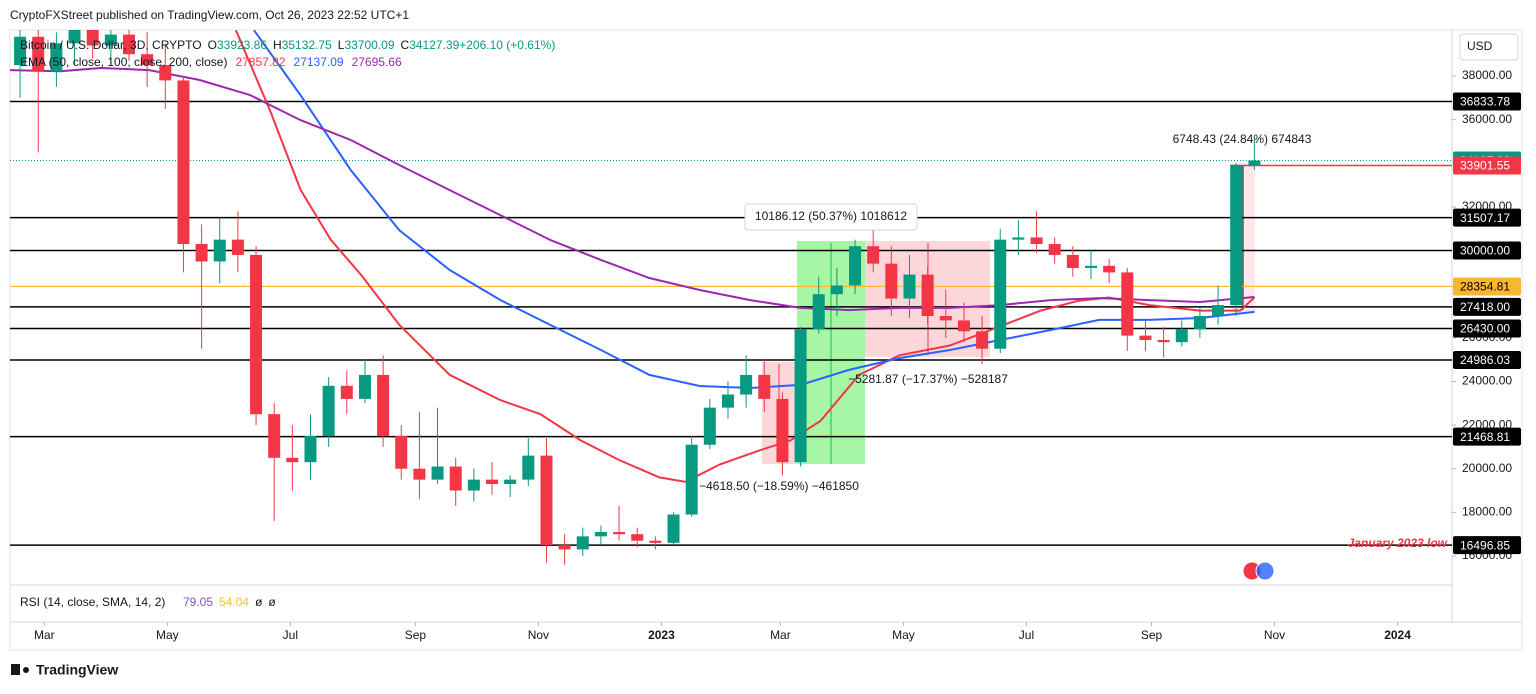 This screenshot has width=1536, height=694. What do you see at coordinates (277, 45) in the screenshot?
I see `quote-key: H` at bounding box center [277, 45].